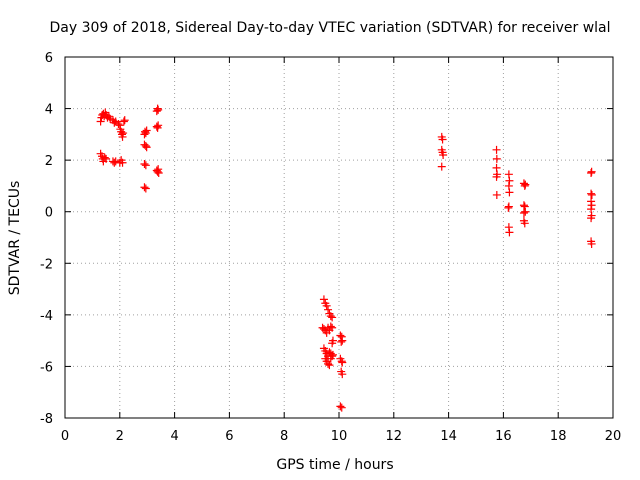 This screenshot has height=480, width=640. What do you see at coordinates (448, 436) in the screenshot?
I see `x-tick-label: 14` at bounding box center [448, 436].